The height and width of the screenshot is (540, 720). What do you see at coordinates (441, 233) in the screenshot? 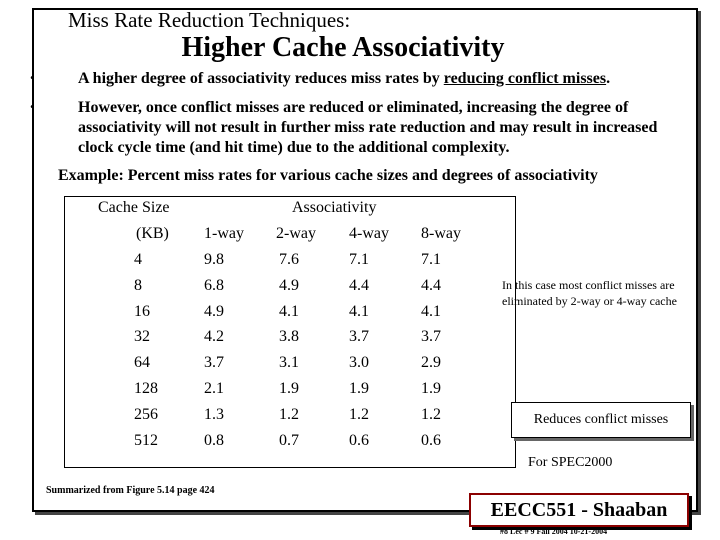
I see `column-header: 8-way` at bounding box center [441, 233].